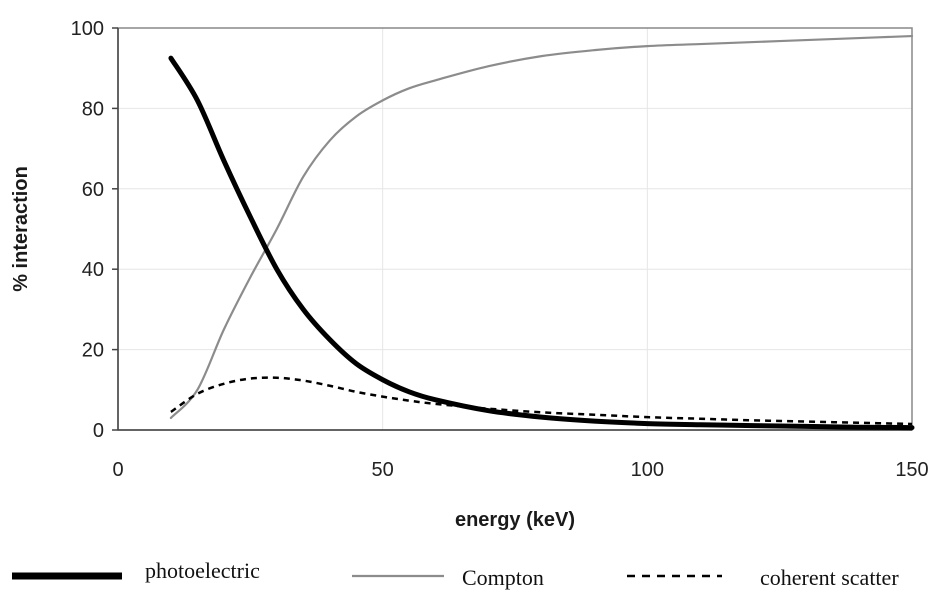 The width and height of the screenshot is (945, 591). Describe the element at coordinates (503, 577) in the screenshot. I see `legend-label-compton: Compton` at that location.